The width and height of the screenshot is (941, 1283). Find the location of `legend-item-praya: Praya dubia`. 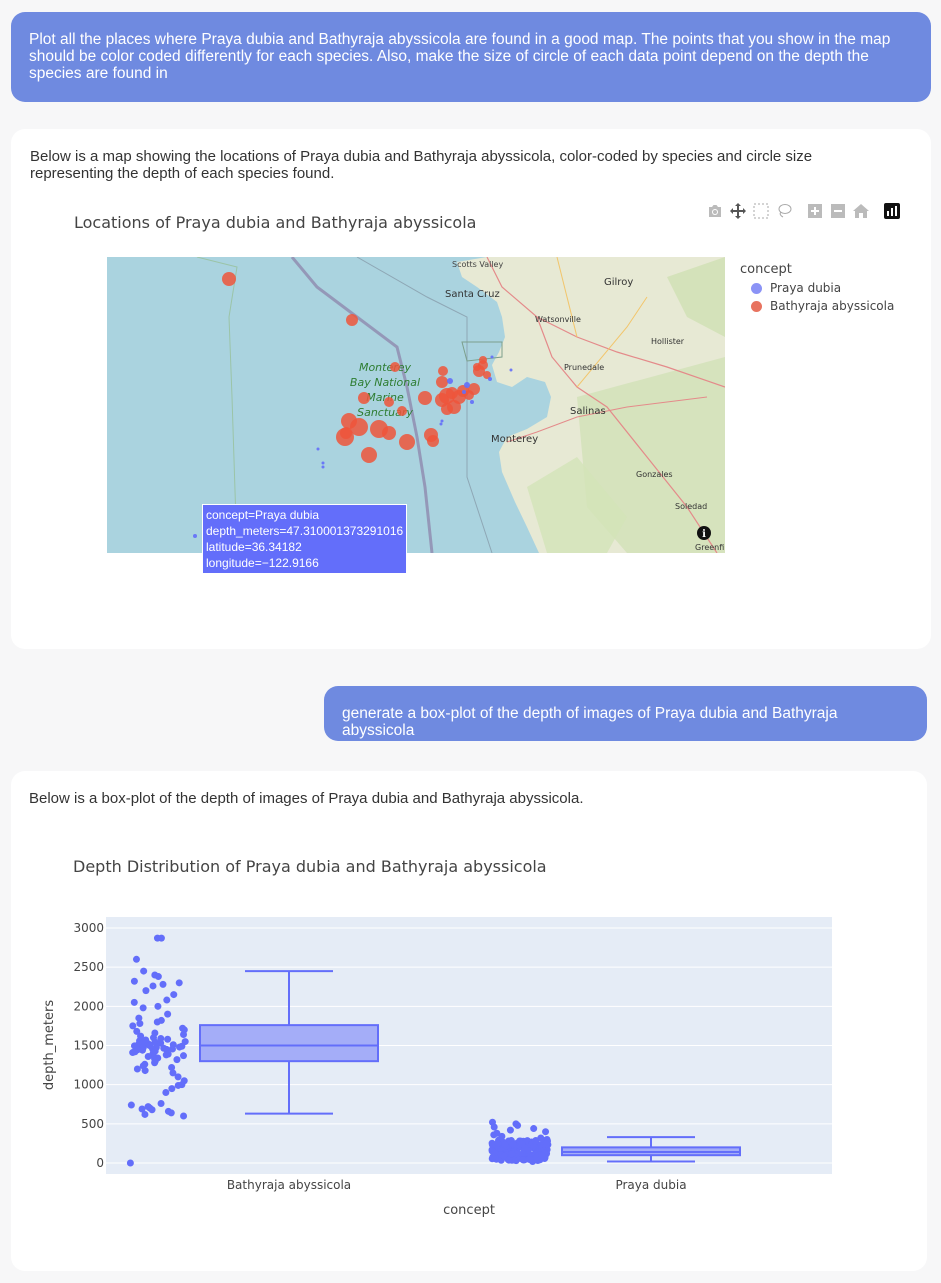

legend-item-praya: Praya dubia is located at coordinates (796, 288).